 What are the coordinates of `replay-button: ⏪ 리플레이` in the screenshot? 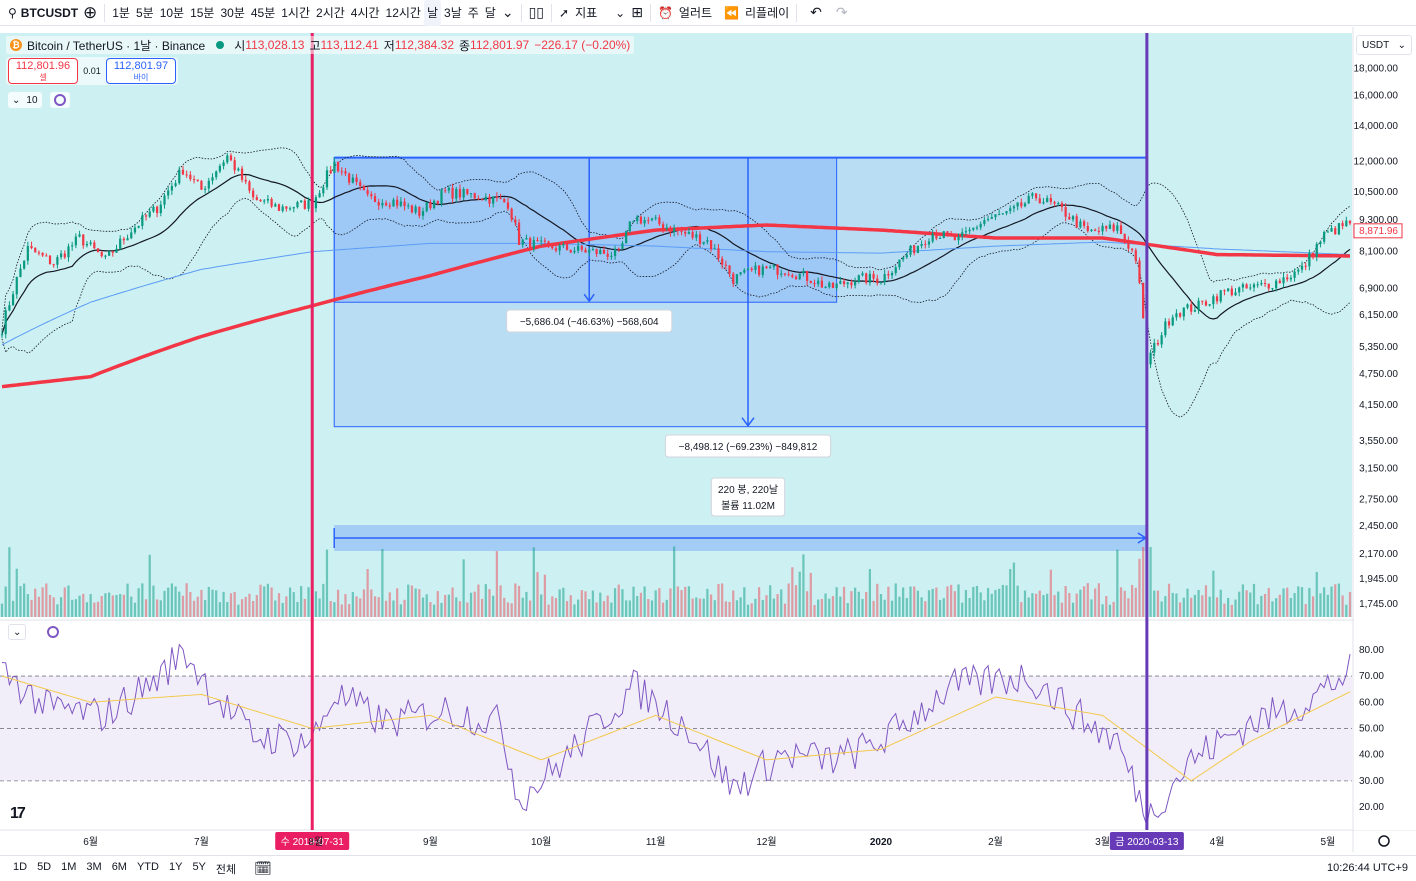 It's located at (756, 13).